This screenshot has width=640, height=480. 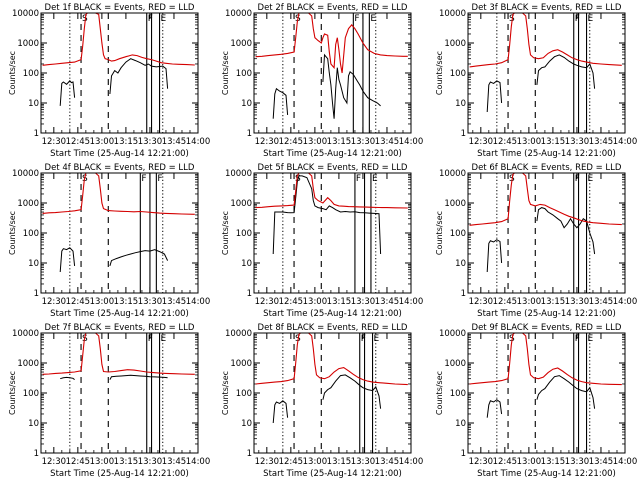 I want to click on panel-title: Det 1f BLACK = Events, RED = LLD, so click(x=120, y=8).